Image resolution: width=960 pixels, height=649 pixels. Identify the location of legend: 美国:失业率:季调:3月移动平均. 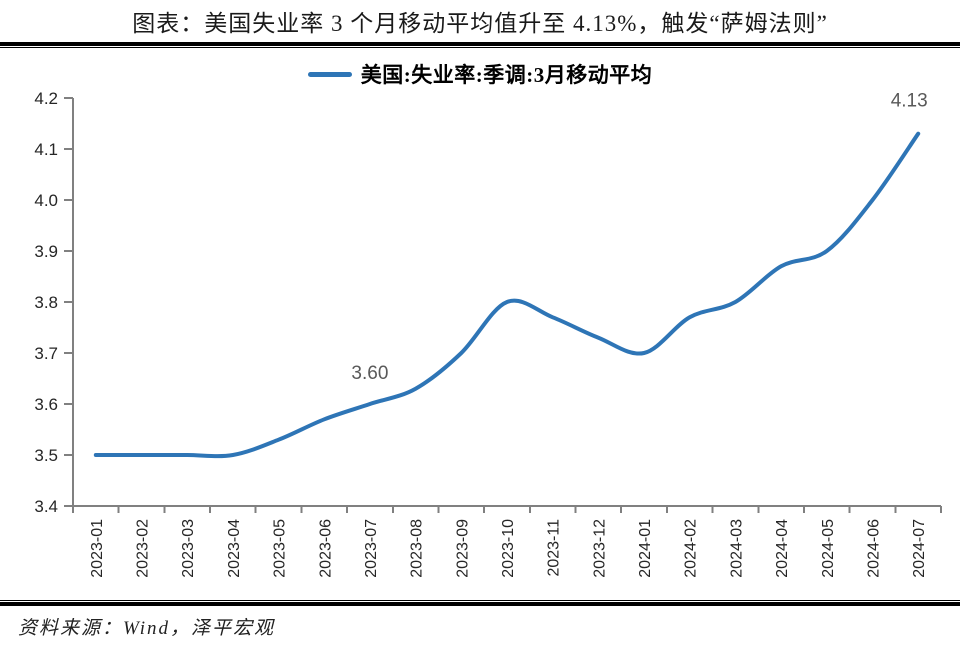
(480, 74).